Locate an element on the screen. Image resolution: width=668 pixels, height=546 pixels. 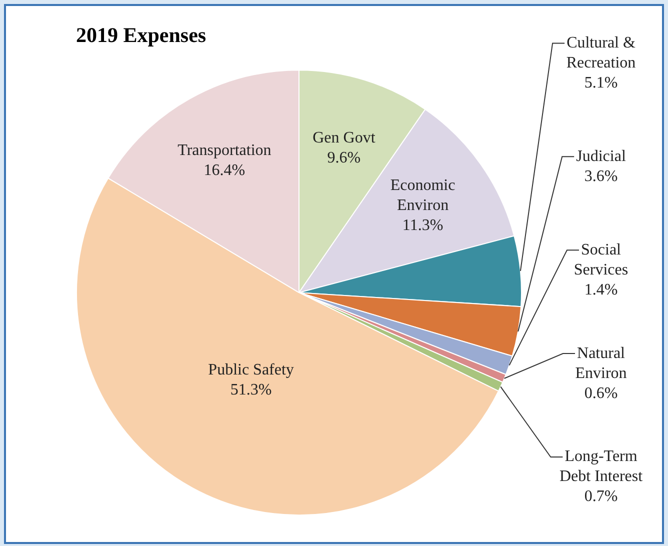
slice-label: Judicial is located at coordinates (601, 156).